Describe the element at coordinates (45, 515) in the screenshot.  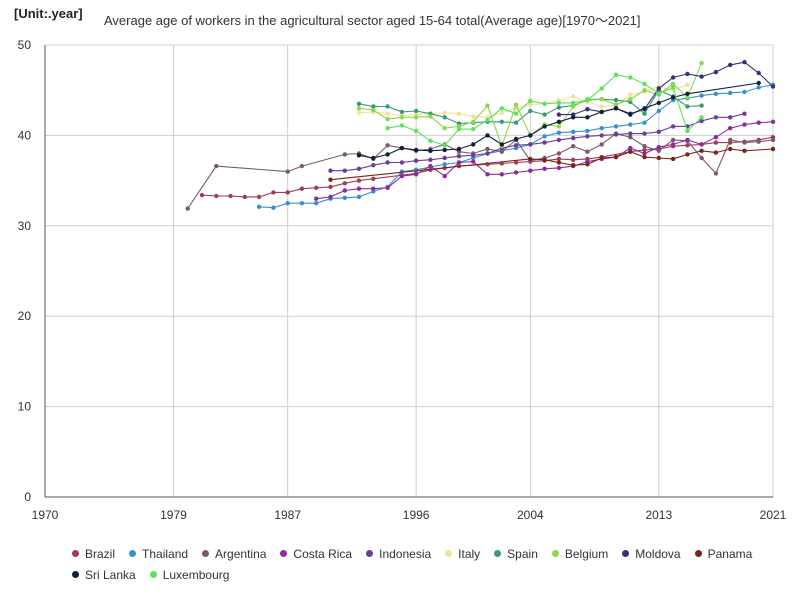
I see `x-tick-label: 1970` at that location.